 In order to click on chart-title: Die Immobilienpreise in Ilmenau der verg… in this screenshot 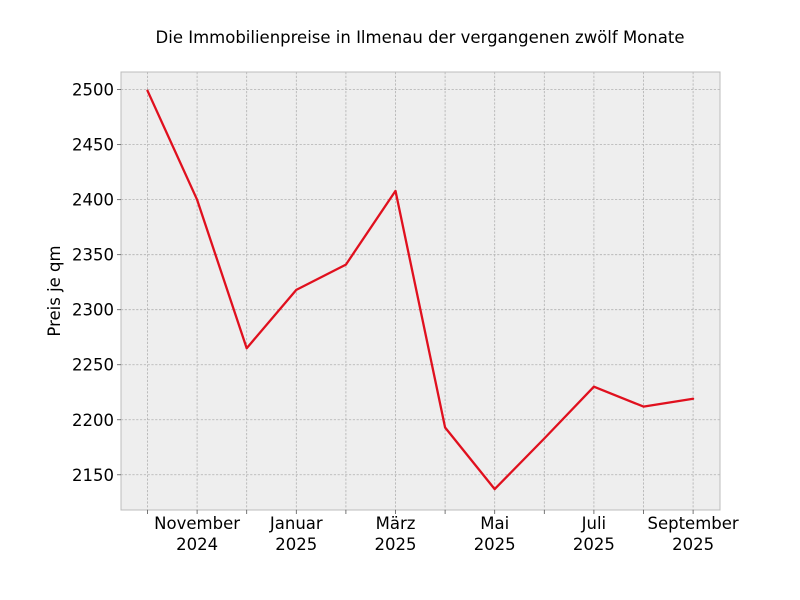, I will do `click(420, 37)`.